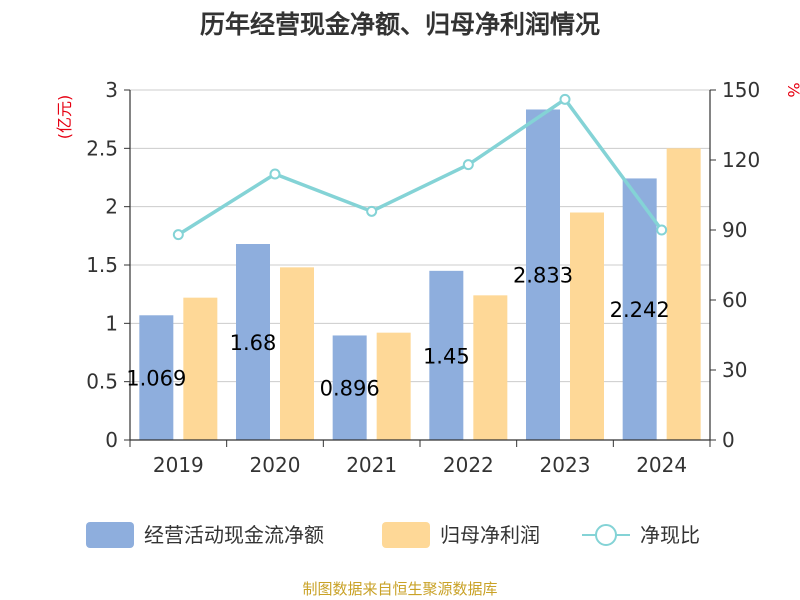  Describe the element at coordinates (670, 535) in the screenshot. I see `legend-label-ratio: 净现比` at that location.